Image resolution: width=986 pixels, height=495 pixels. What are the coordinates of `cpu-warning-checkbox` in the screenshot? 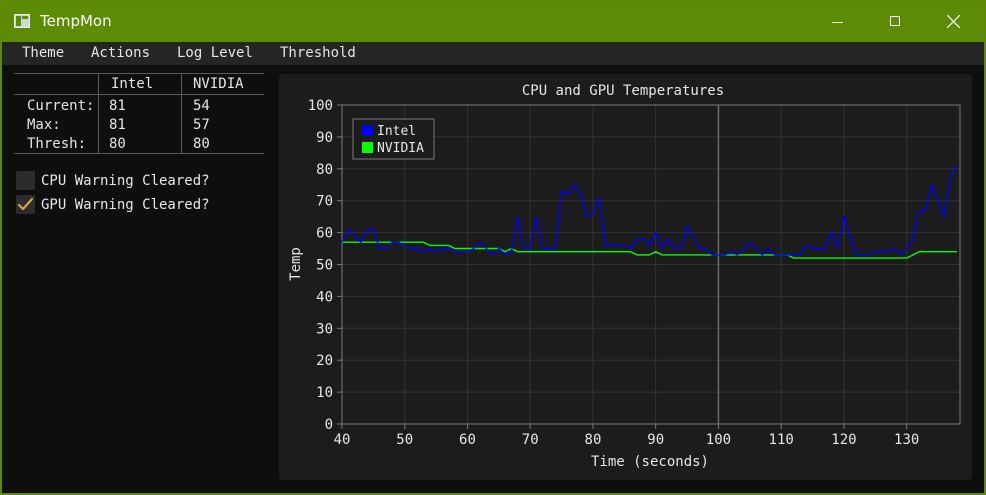 It's located at (25, 180).